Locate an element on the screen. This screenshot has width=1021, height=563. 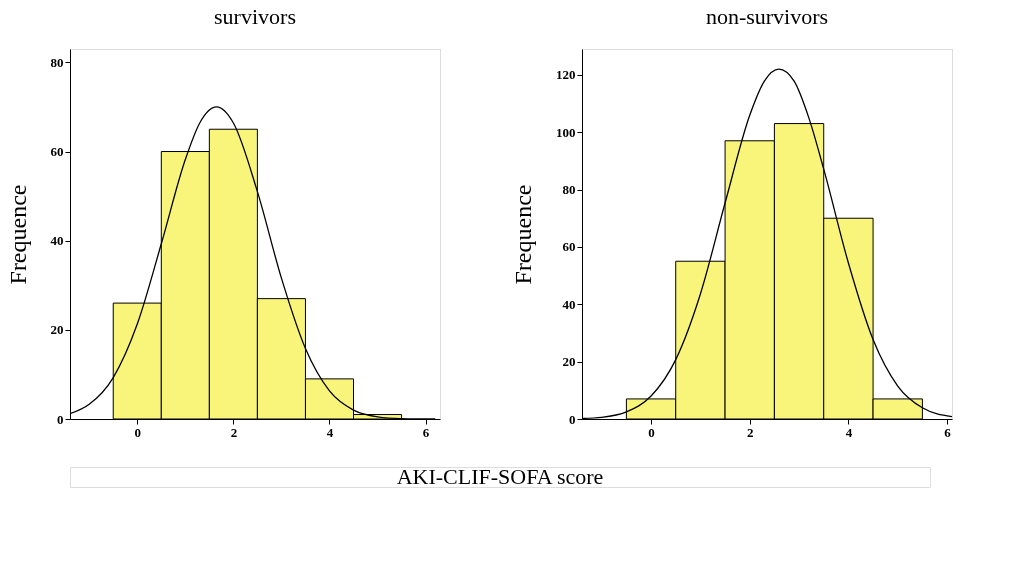
y-tick-label: 120 is located at coordinates (566, 75).